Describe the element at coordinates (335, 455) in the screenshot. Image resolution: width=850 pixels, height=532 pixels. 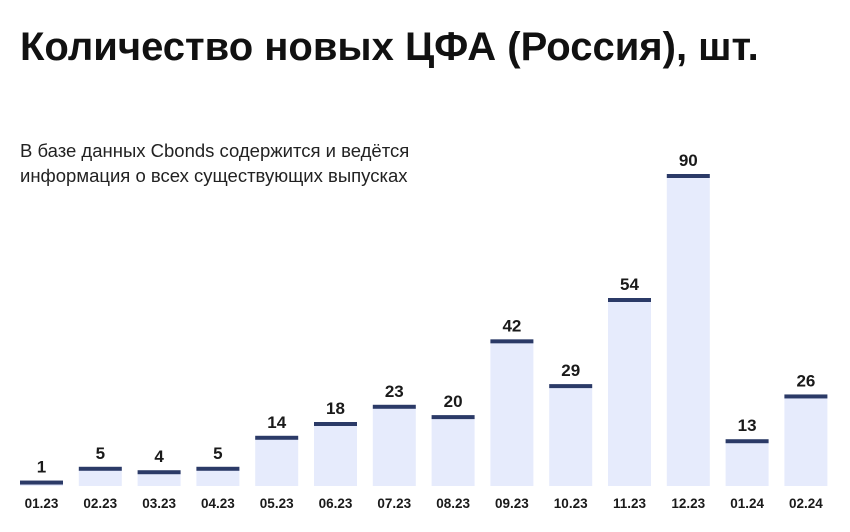
I see `bar-06.23` at that location.